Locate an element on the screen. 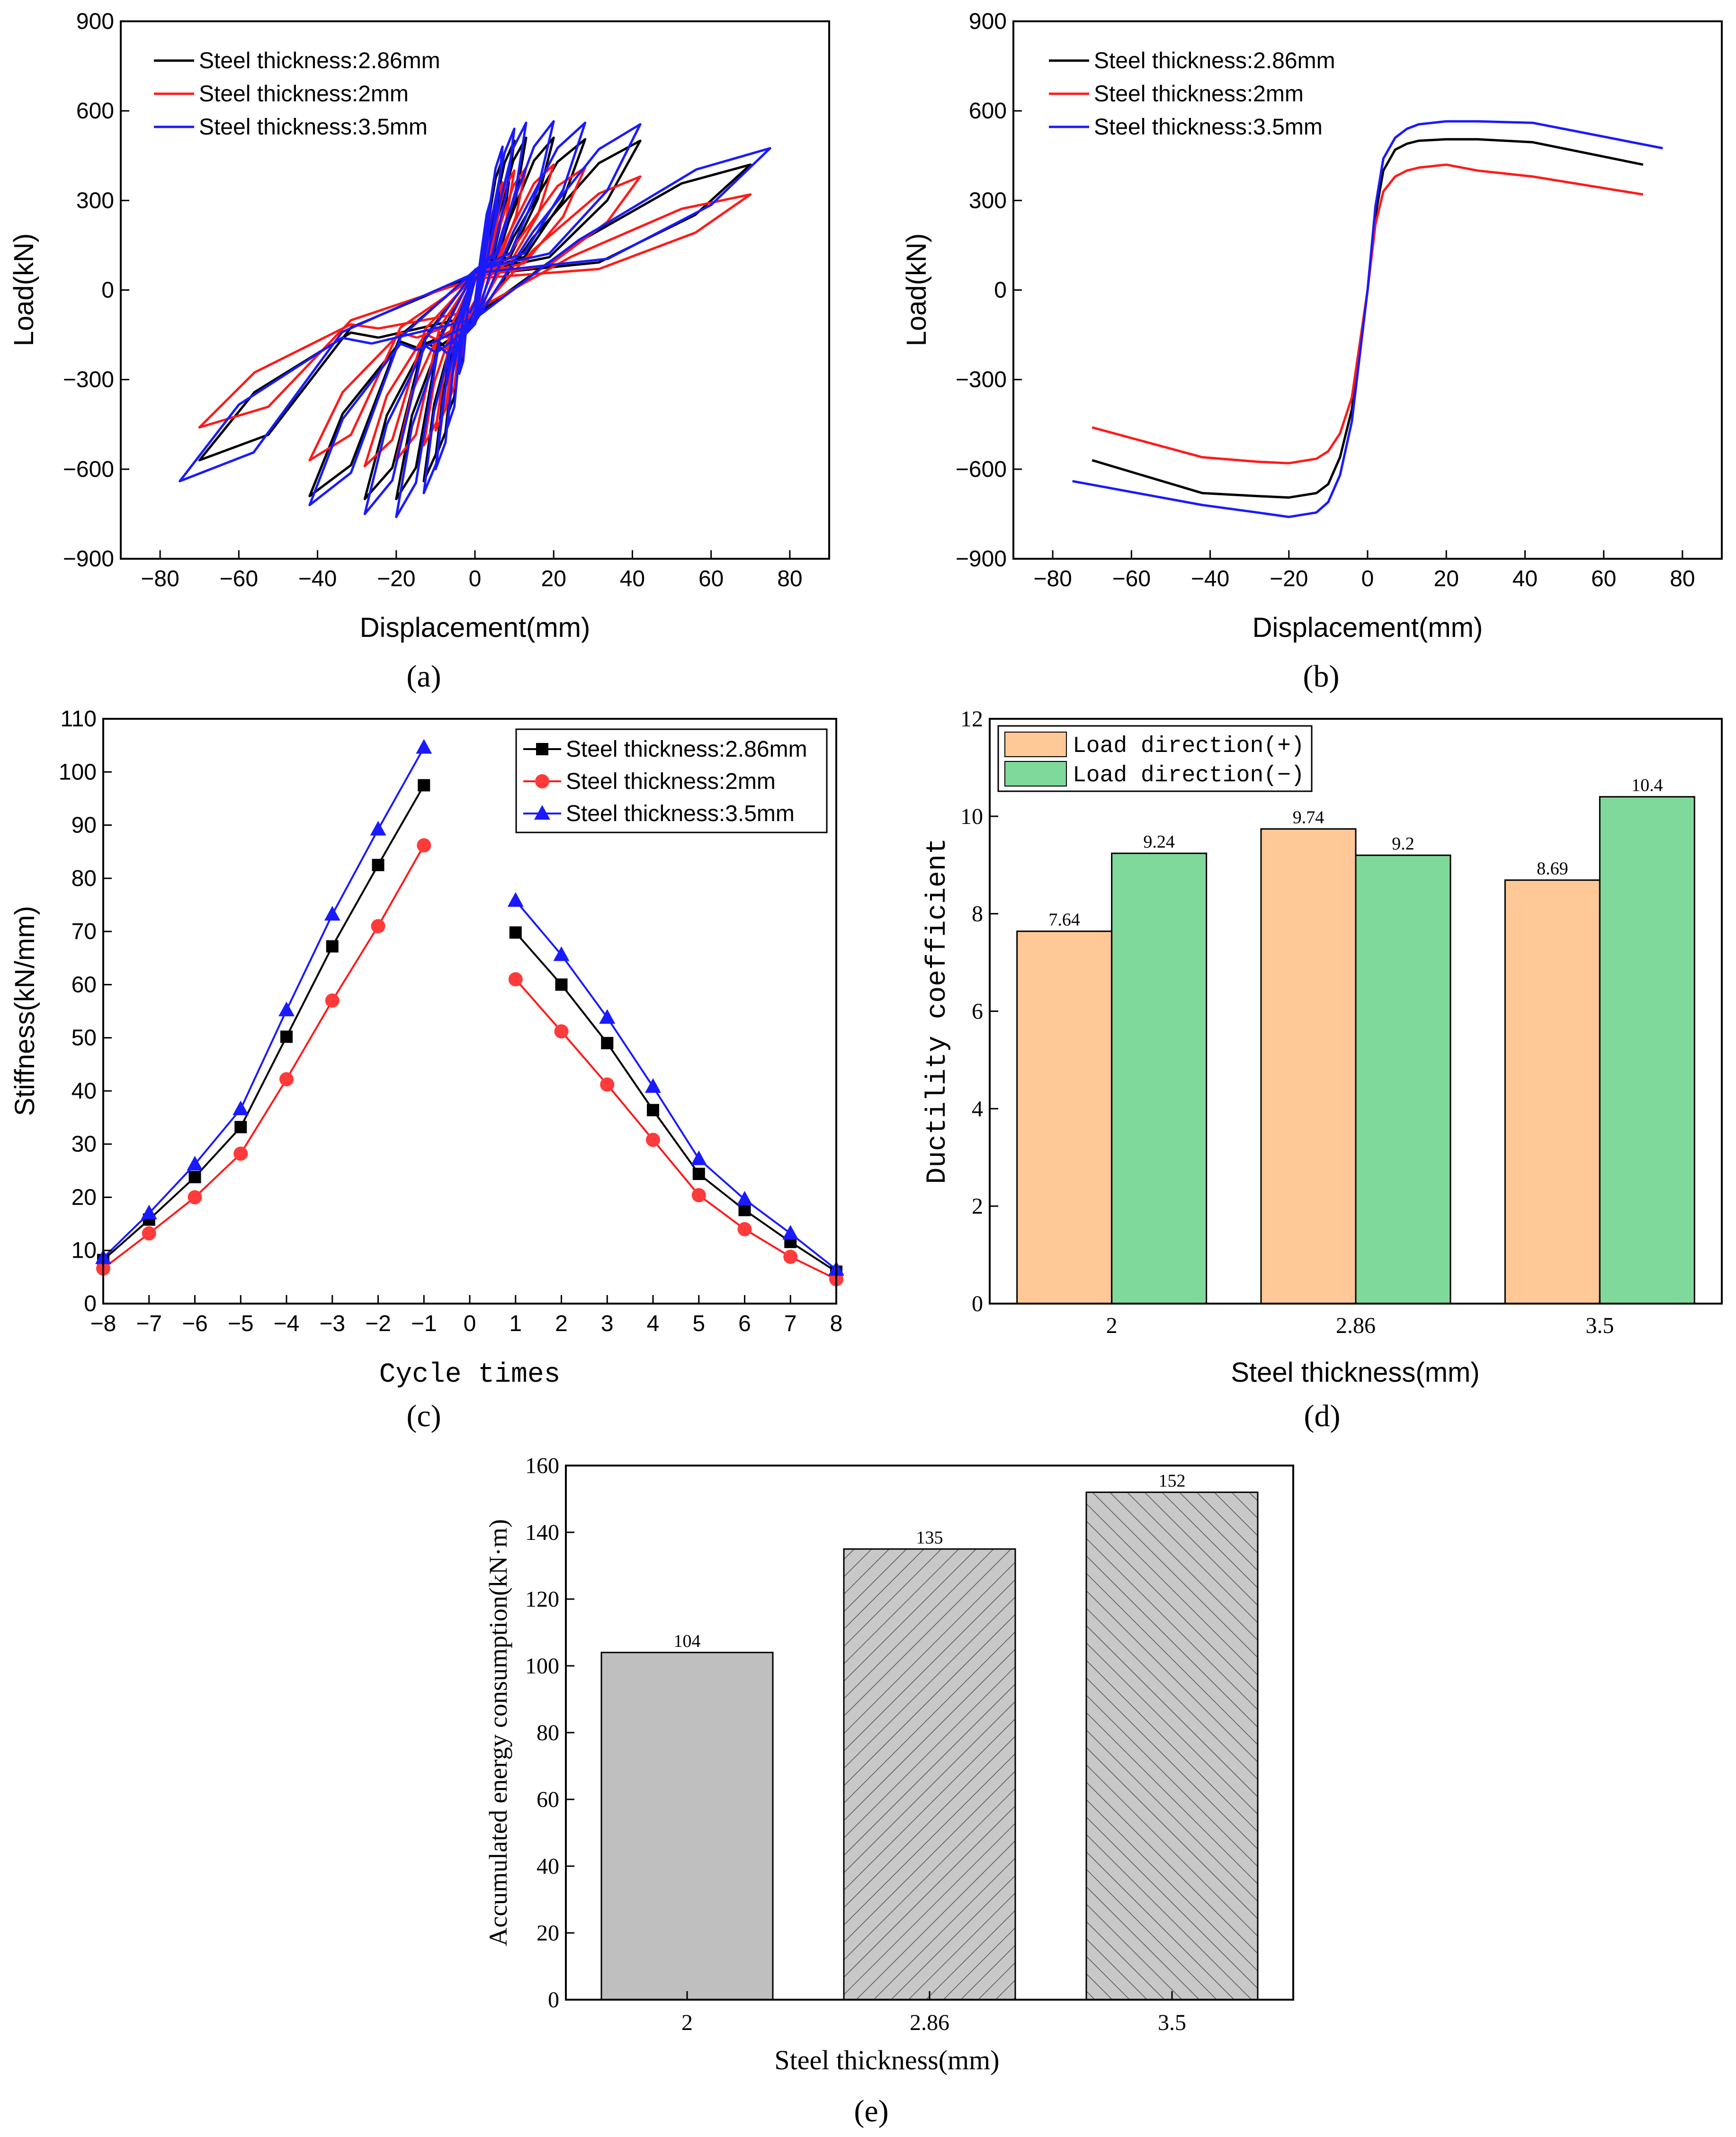 The width and height of the screenshot is (1736, 2137). panel-a-caption: (a) is located at coordinates (423, 676).